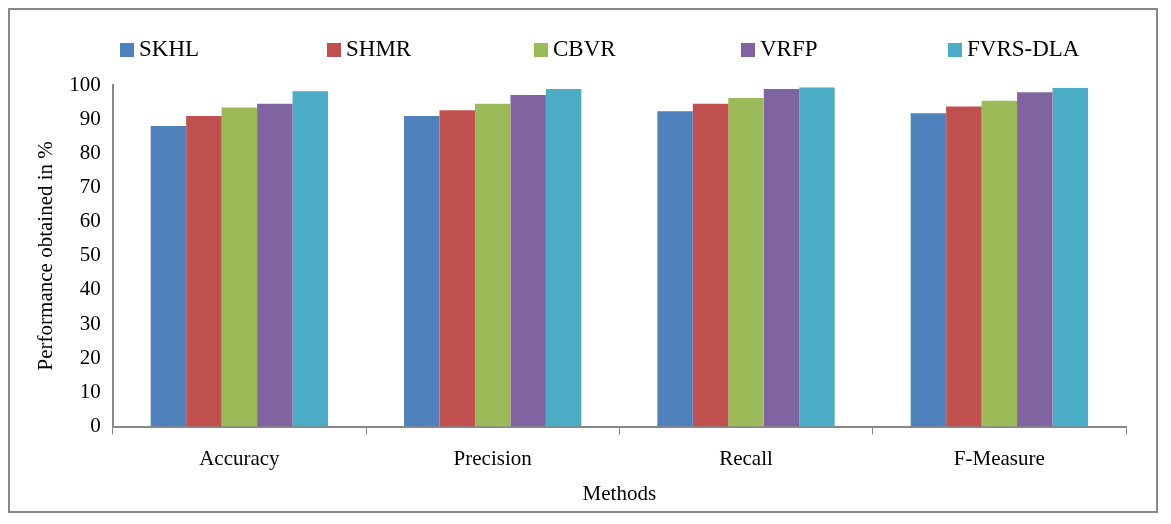 This screenshot has width=1171, height=524. What do you see at coordinates (240, 457) in the screenshot?
I see `x-tick-label: Accuracy` at bounding box center [240, 457].